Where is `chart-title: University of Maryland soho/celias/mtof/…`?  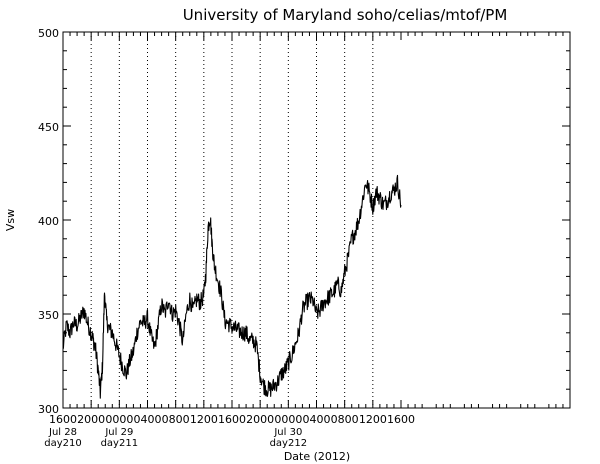
chart-title: University of Maryland soho/celias/mtof/… is located at coordinates (345, 15).